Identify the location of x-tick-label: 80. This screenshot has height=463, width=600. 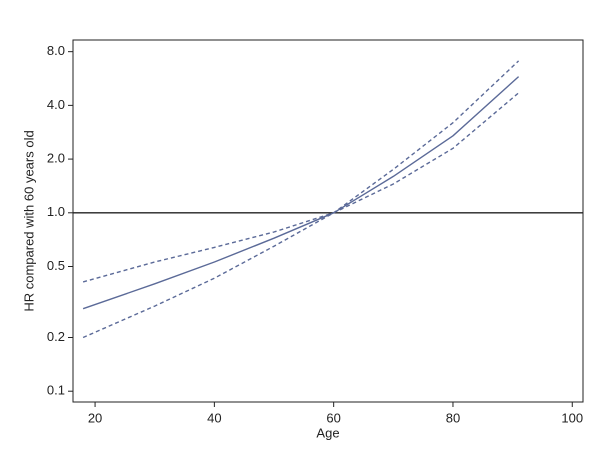
(453, 417).